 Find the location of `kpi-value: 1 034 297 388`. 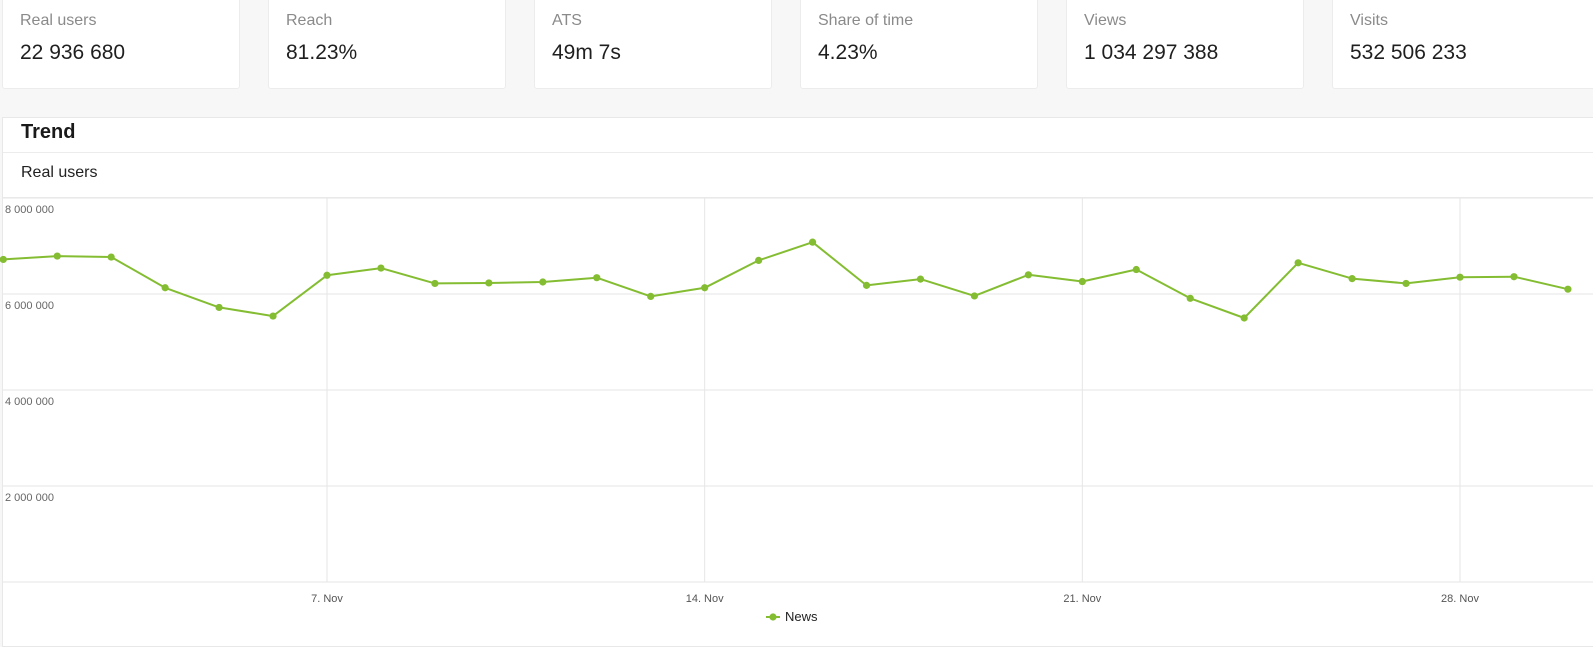

kpi-value: 1 034 297 388 is located at coordinates (1151, 52).